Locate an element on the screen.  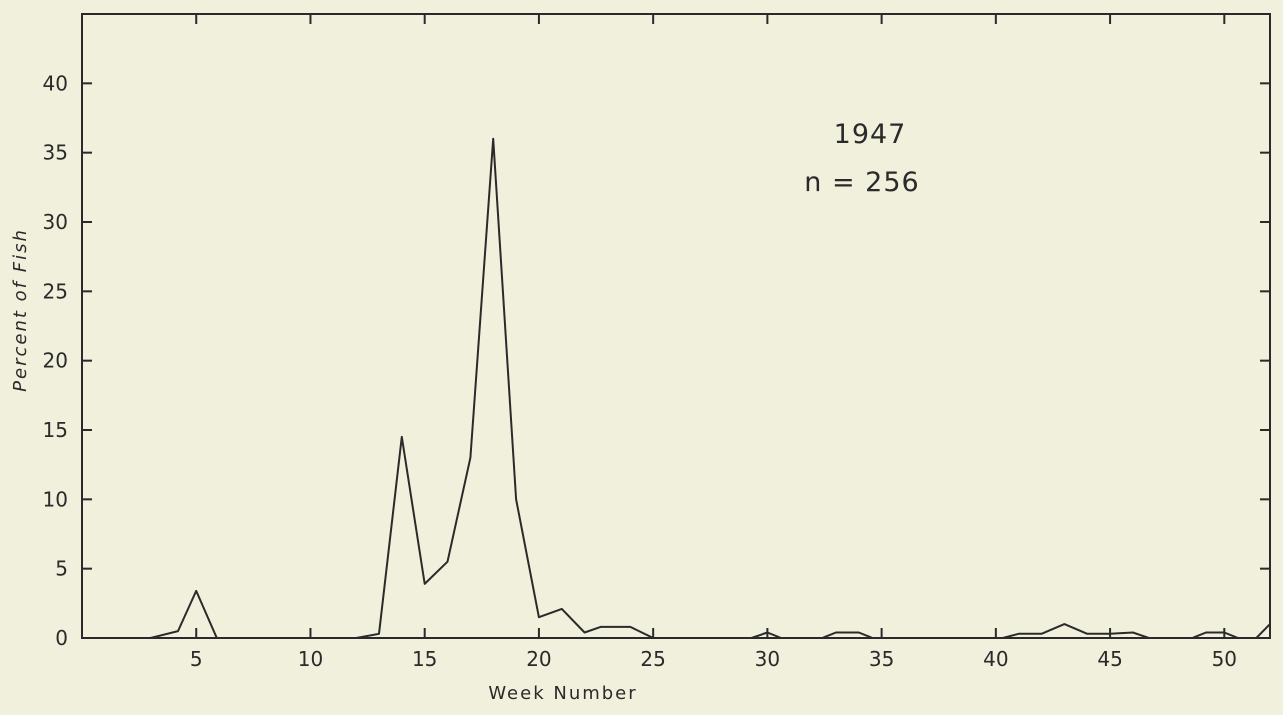
annotation-year: 1947 is located at coordinates (870, 134).